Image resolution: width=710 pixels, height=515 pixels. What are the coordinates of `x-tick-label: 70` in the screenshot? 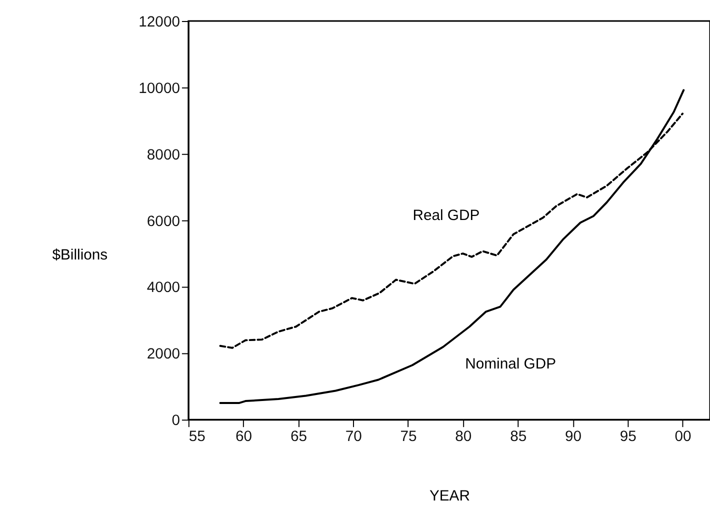 It's located at (353, 436).